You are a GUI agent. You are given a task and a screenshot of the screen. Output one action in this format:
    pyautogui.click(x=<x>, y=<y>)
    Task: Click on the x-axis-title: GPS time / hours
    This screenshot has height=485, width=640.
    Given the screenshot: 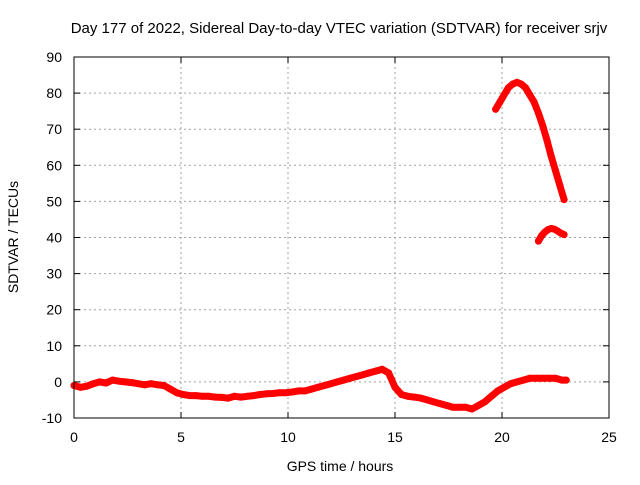 What is the action you would take?
    pyautogui.click(x=340, y=466)
    